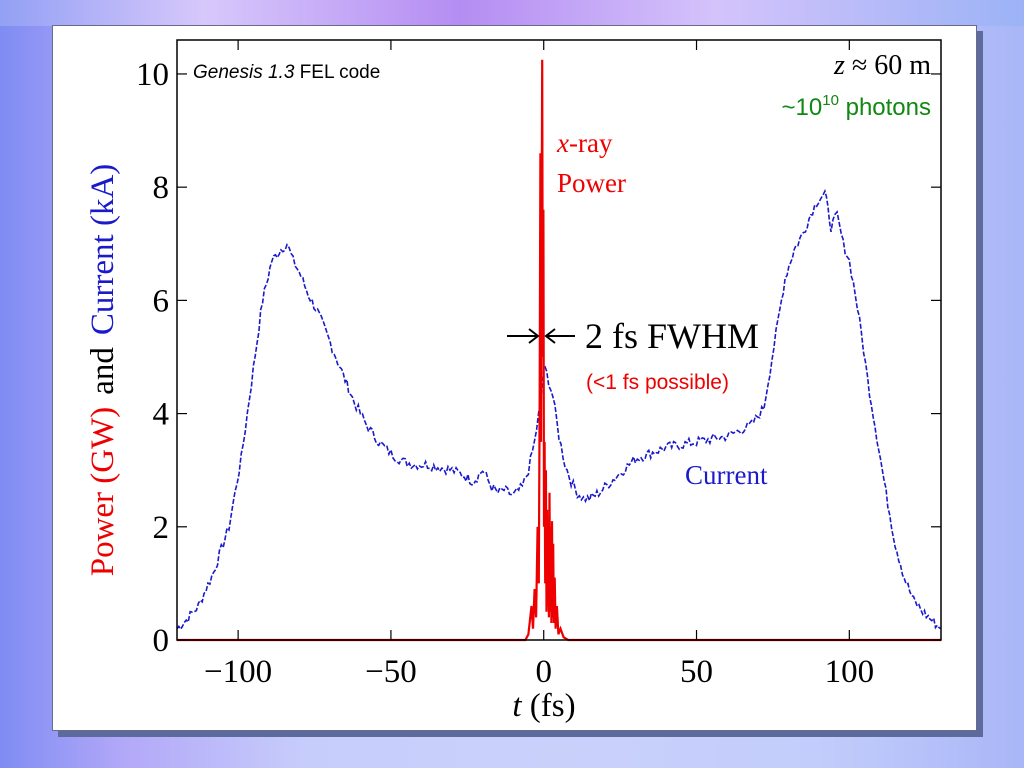 This screenshot has height=768, width=1024. I want to click on x-tick-label: 100, so click(850, 672).